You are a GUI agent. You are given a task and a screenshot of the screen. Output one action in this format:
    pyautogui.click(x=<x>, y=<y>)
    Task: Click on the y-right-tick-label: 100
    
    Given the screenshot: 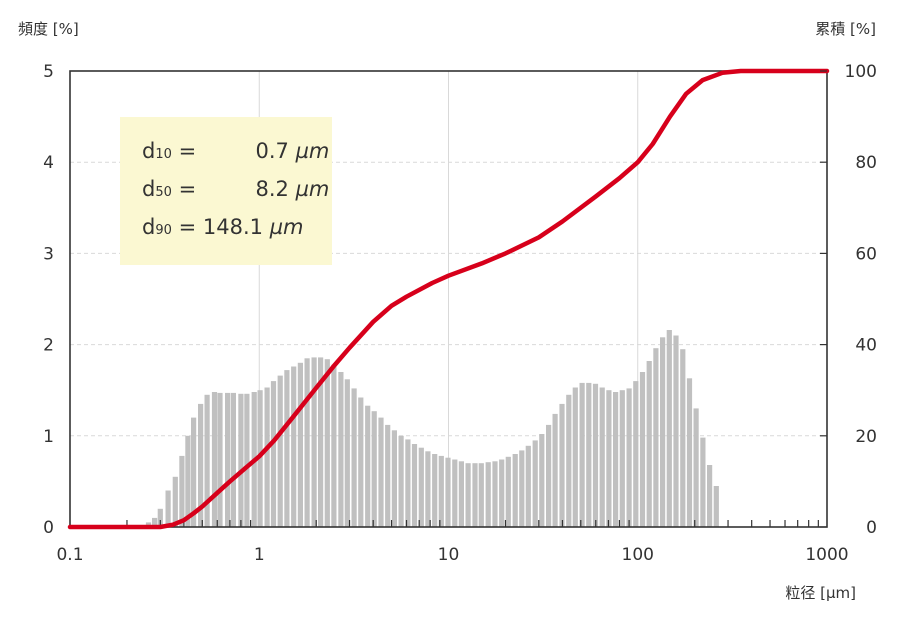 What is the action you would take?
    pyautogui.click(x=861, y=72)
    